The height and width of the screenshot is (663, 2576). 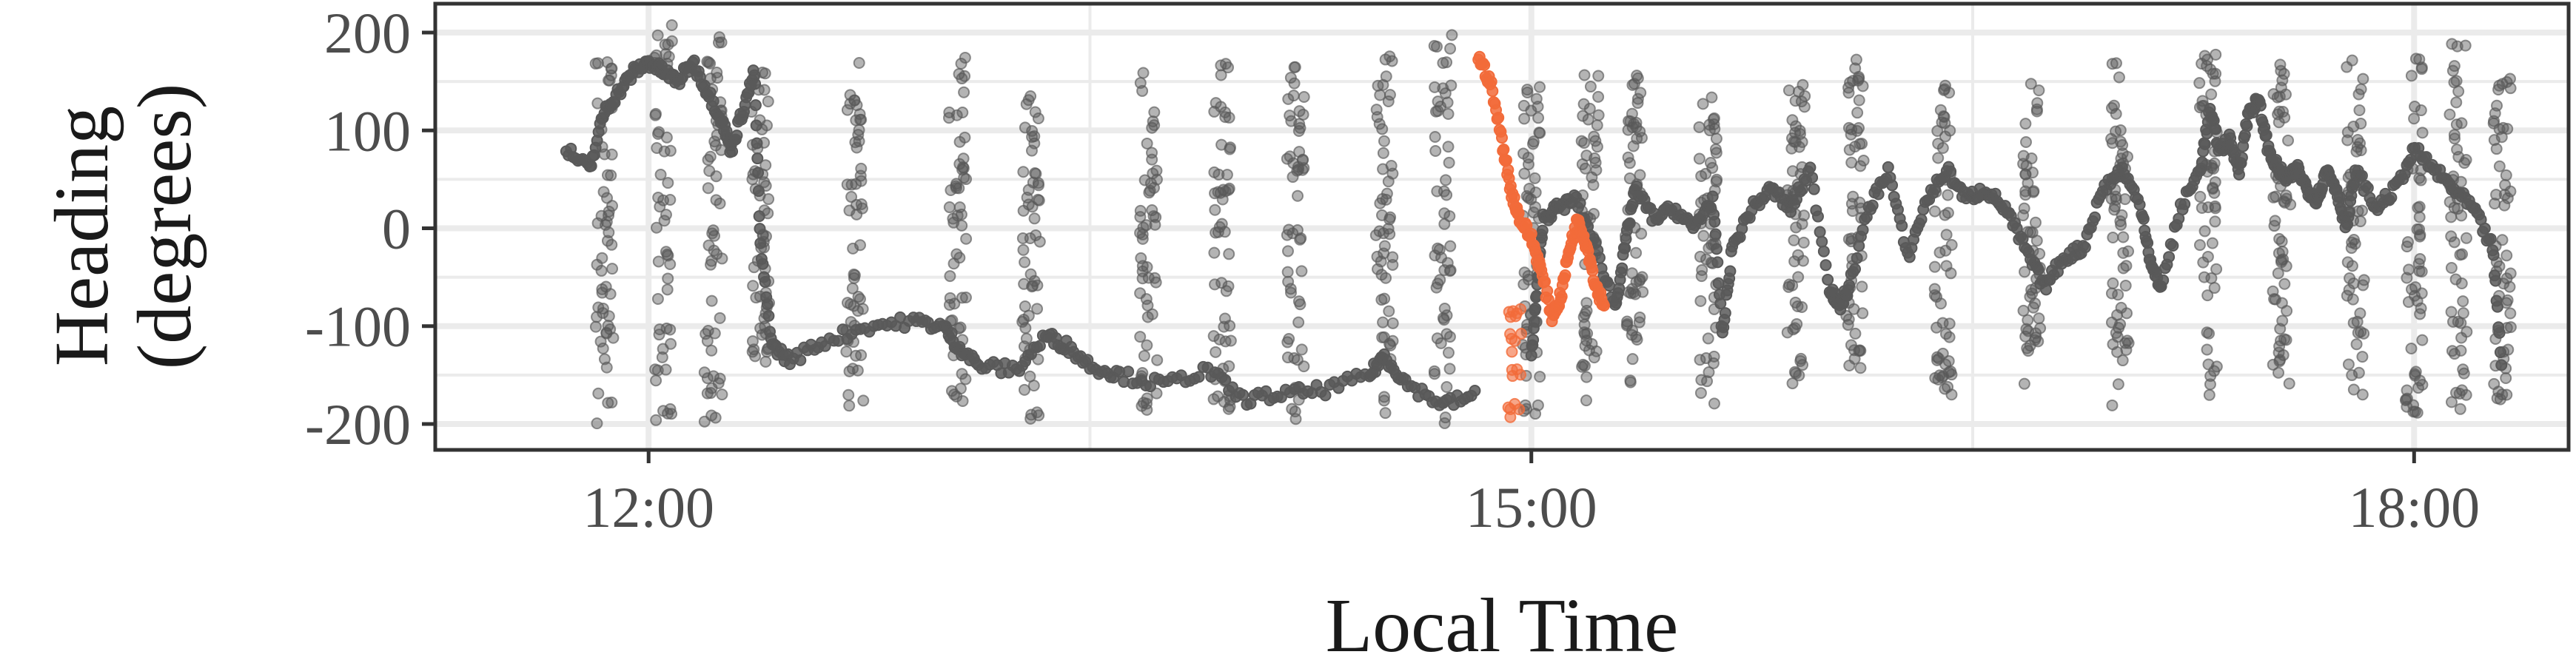 I want to click on y-axis-title-line-1: Heading, so click(x=81, y=236).